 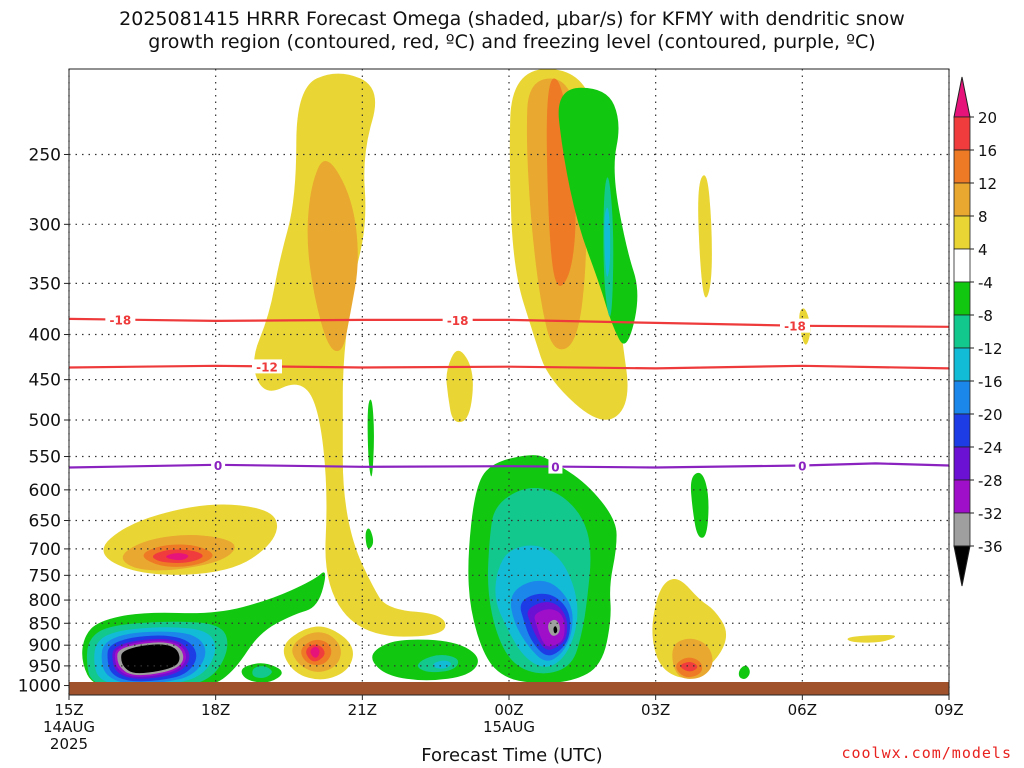 What do you see at coordinates (45, 491) in the screenshot?
I see `y-tick-label: 600` at bounding box center [45, 491].